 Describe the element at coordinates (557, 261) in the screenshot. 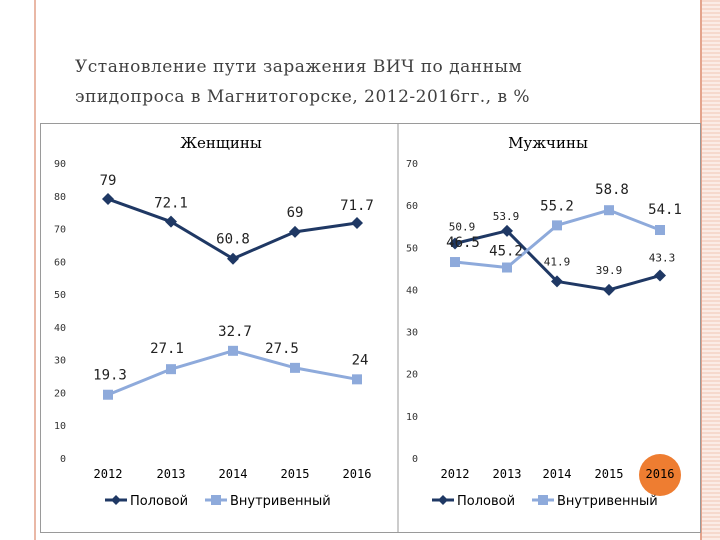

I see `chart-2-series-1-data-label: 41.9` at that location.